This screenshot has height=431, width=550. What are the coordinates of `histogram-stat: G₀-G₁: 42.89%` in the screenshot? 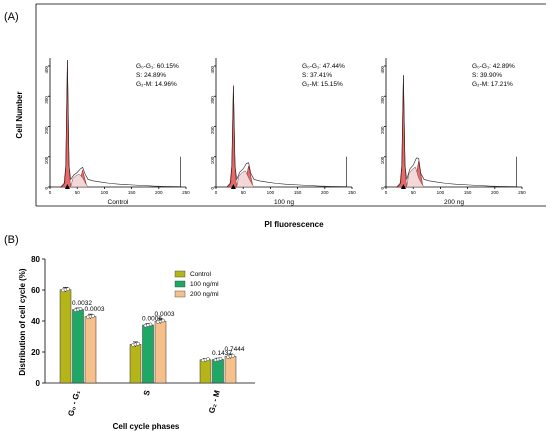 It's located at (493, 66).